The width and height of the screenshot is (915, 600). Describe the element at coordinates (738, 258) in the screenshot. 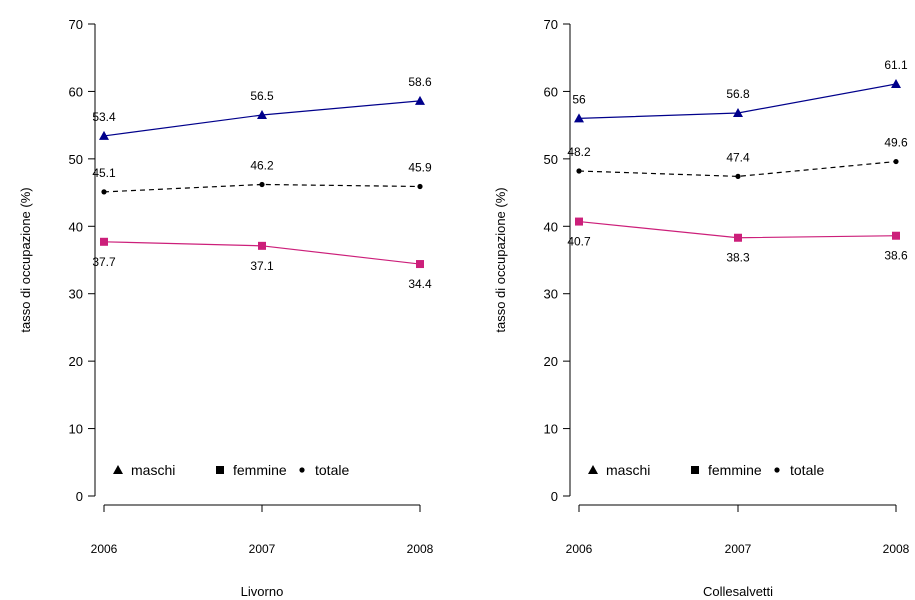

I see `data-label-femmine: 38.3` at that location.